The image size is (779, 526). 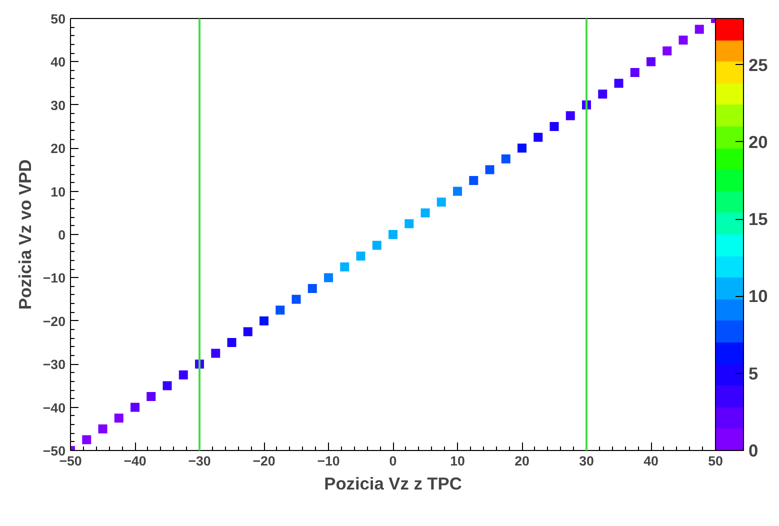 I want to click on x-tick-label: 10, so click(x=457, y=461).